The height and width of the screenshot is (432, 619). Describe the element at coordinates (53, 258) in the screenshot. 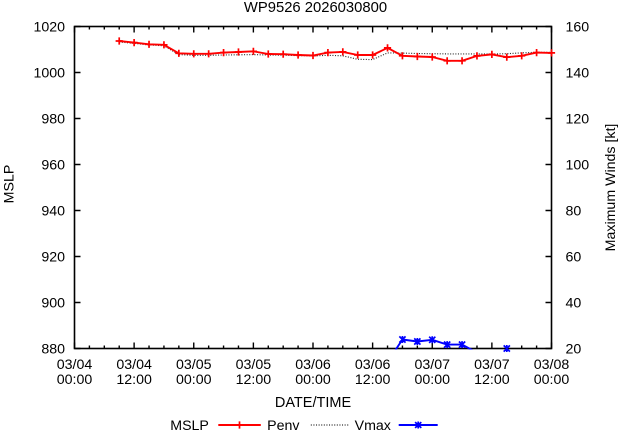

I see `svg-text: 920` at that location.